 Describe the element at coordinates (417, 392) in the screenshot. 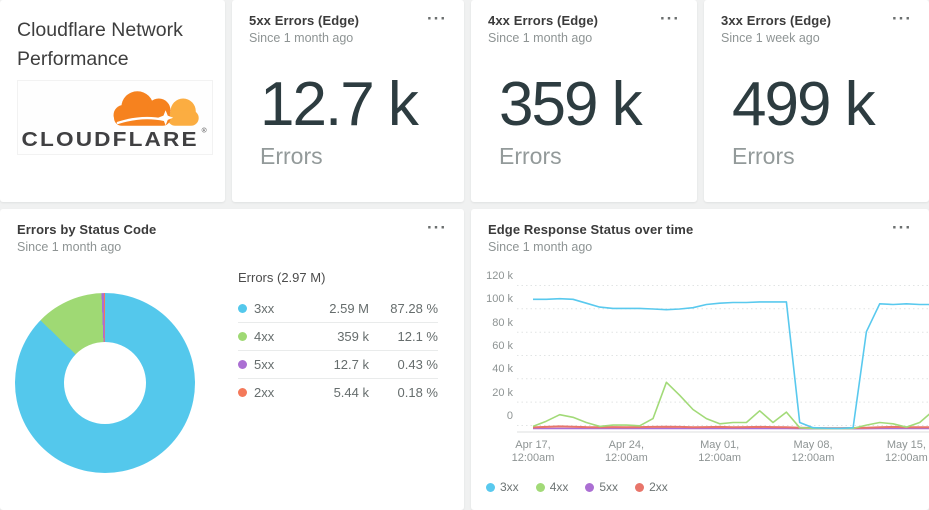

I see `legend-percent: 0.18 %` at that location.